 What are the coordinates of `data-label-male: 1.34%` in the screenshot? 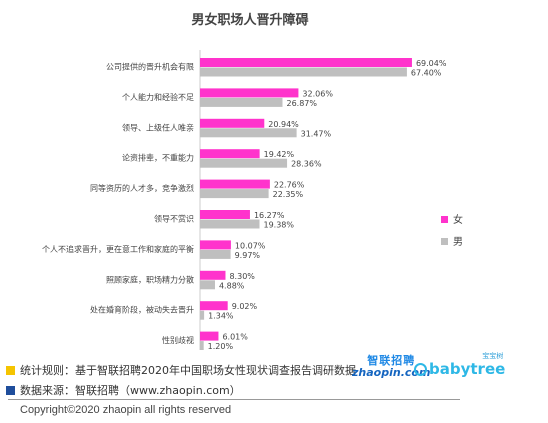 It's located at (221, 316).